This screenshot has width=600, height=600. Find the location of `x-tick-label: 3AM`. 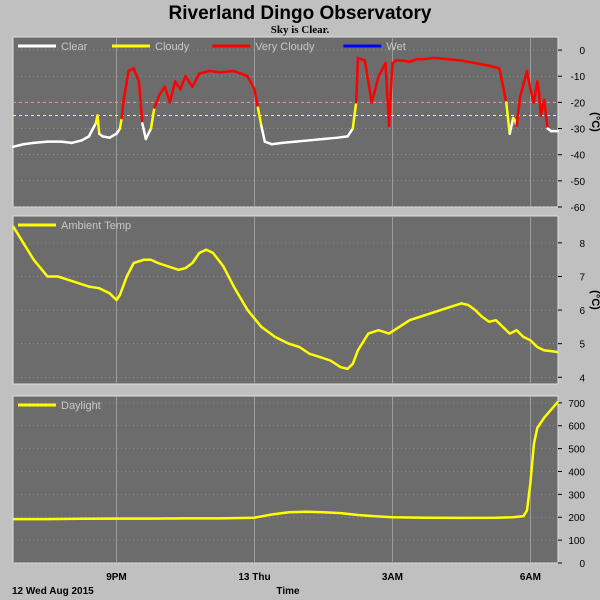

x-tick-label: 3AM is located at coordinates (392, 577).